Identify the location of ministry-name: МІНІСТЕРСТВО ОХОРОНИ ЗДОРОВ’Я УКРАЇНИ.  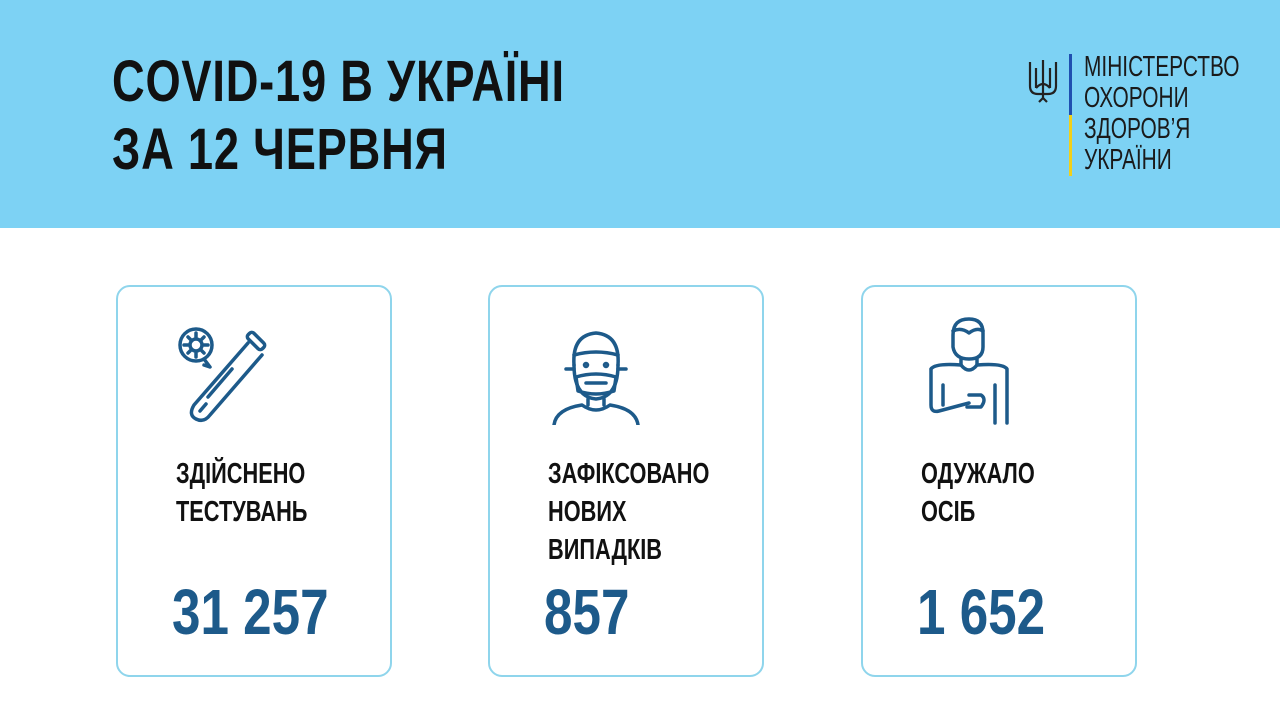
(1161, 114).